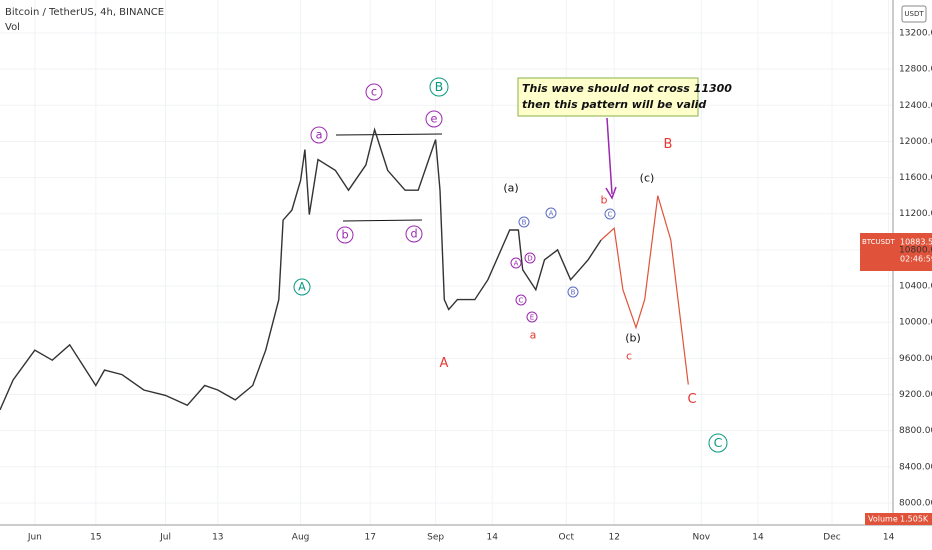  What do you see at coordinates (915, 33) in the screenshot?
I see `y-tick-label: 13200.00` at bounding box center [915, 33].